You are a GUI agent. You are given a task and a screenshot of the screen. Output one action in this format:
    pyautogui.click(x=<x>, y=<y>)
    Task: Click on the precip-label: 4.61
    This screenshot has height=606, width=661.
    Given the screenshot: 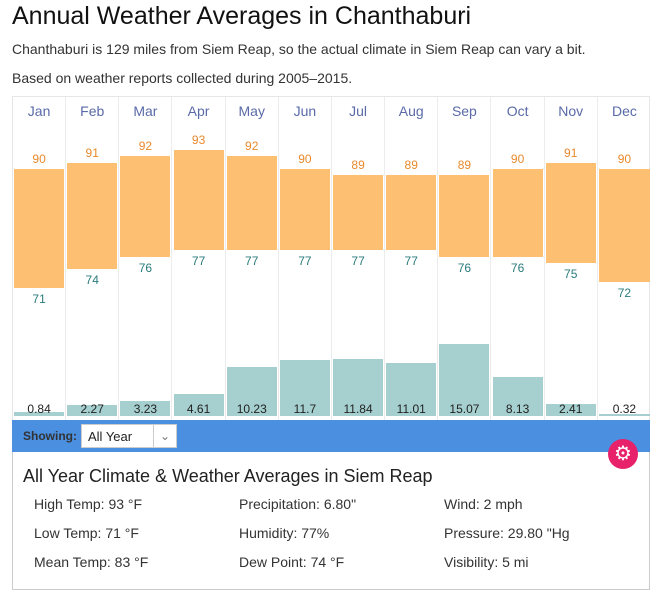 What is the action you would take?
    pyautogui.click(x=198, y=409)
    